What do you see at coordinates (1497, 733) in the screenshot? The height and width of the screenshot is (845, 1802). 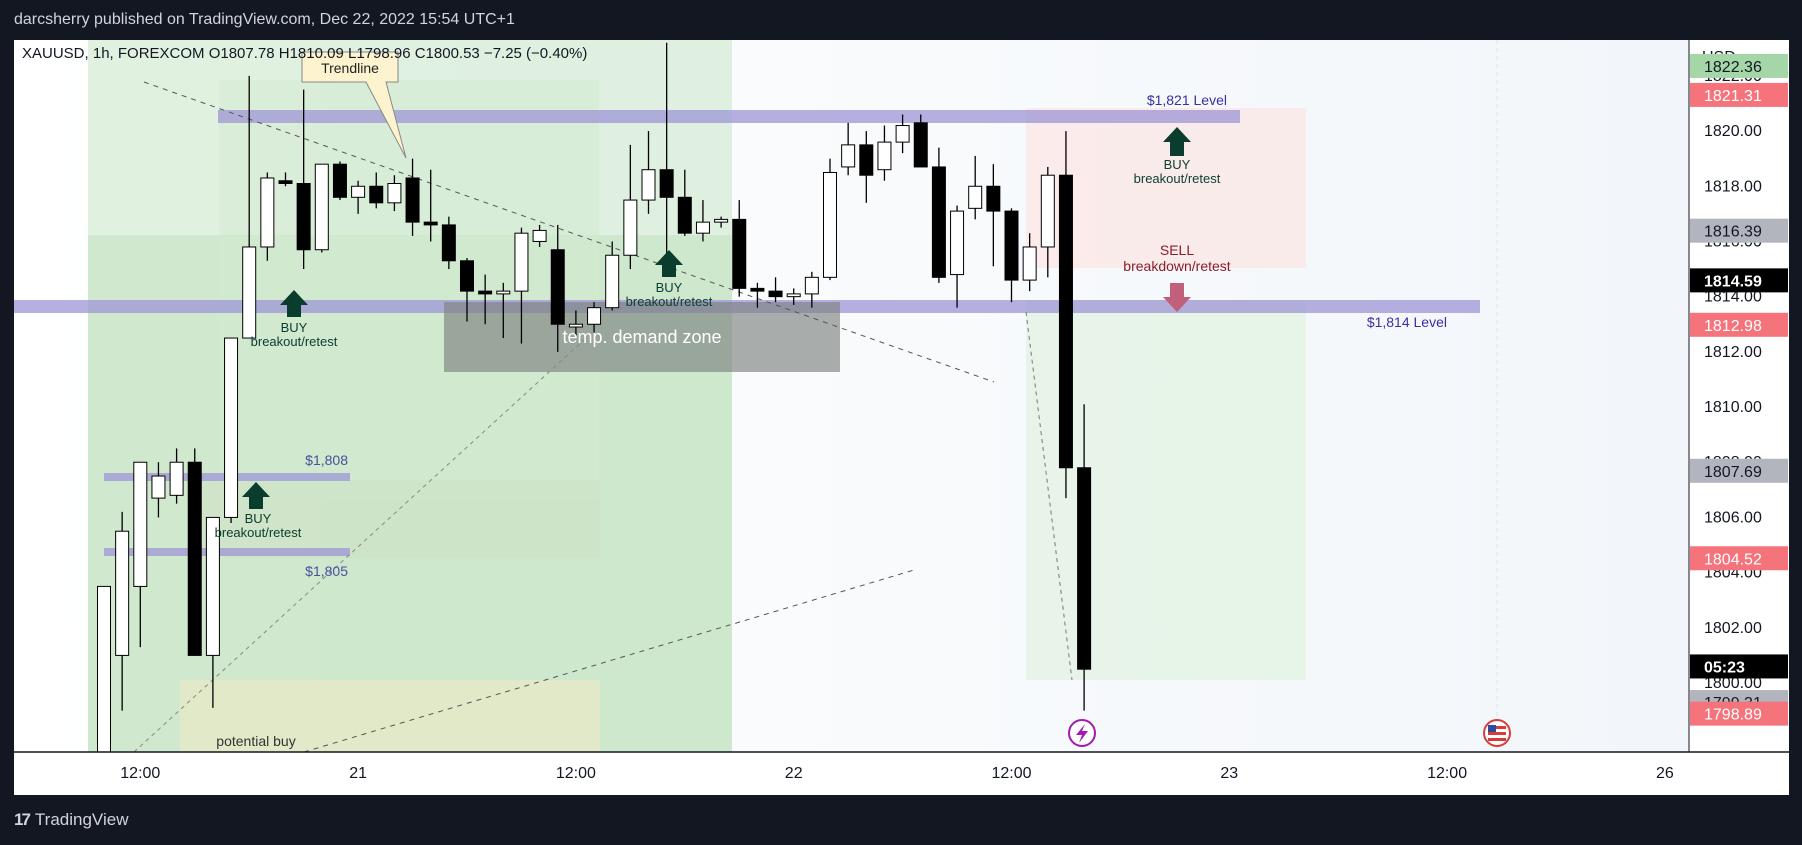 I see `us-flag-icon` at bounding box center [1497, 733].